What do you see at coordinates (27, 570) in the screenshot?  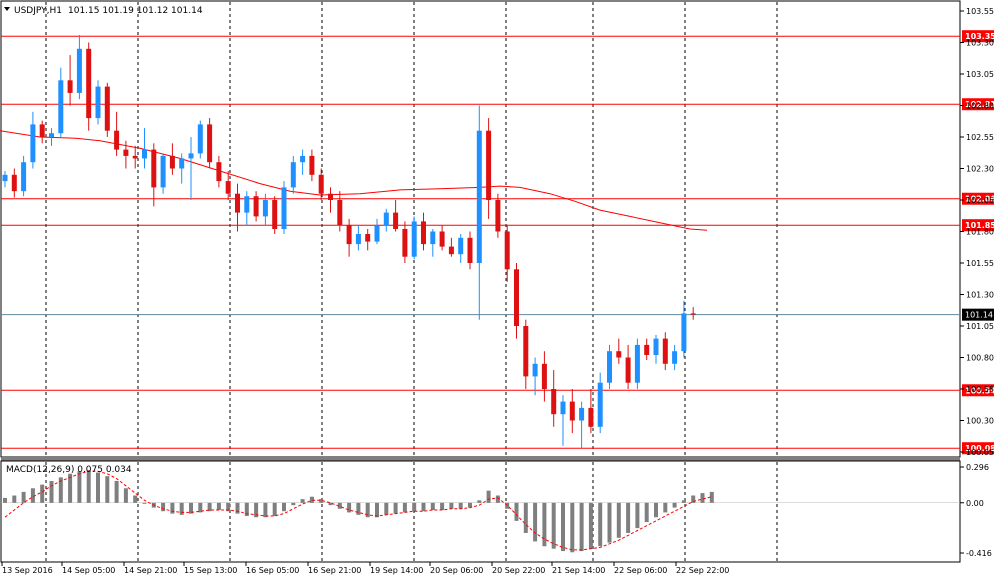 I see `time-tick-label: 13 Sep 2016` at bounding box center [27, 570].